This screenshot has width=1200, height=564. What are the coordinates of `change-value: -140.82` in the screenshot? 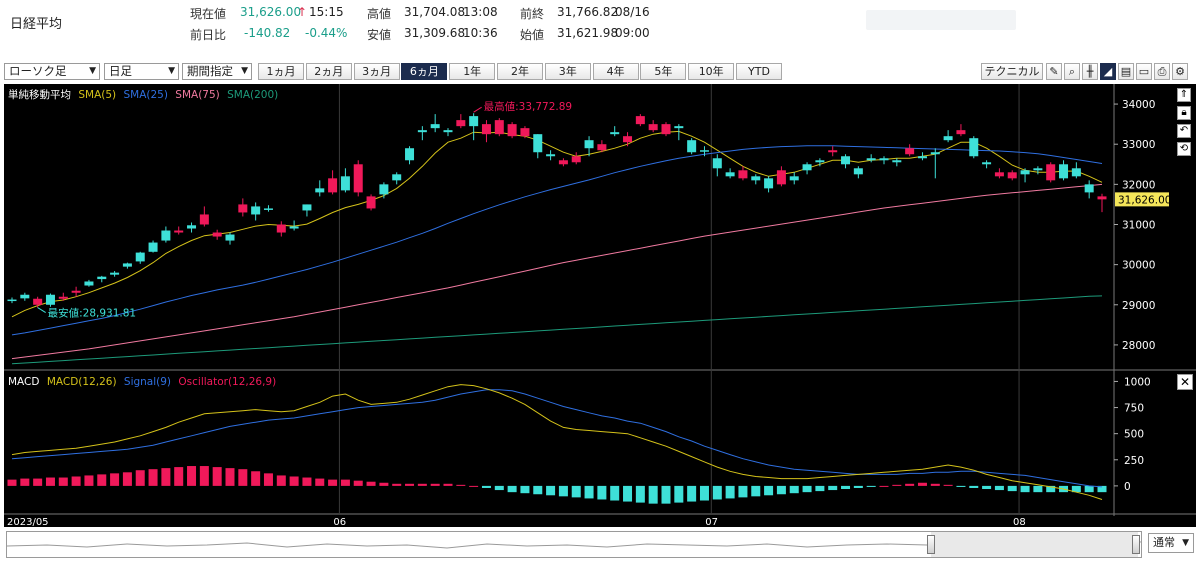 It's located at (267, 33).